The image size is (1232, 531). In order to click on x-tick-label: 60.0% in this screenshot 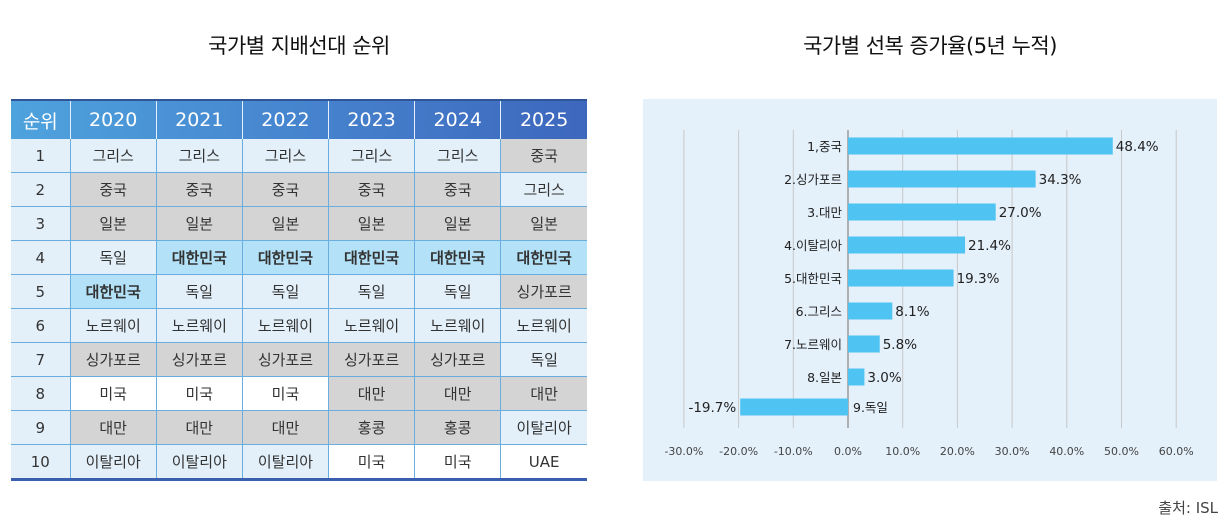, I will do `click(1176, 451)`.